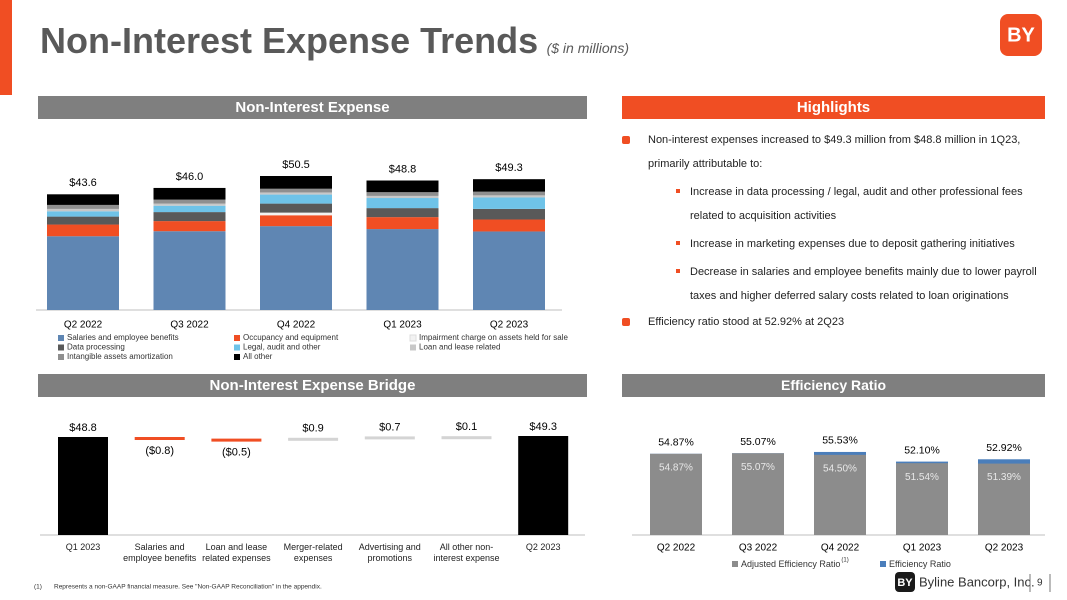 The image size is (1067, 600). I want to click on x-tick-label: Q4 2022, so click(296, 325).